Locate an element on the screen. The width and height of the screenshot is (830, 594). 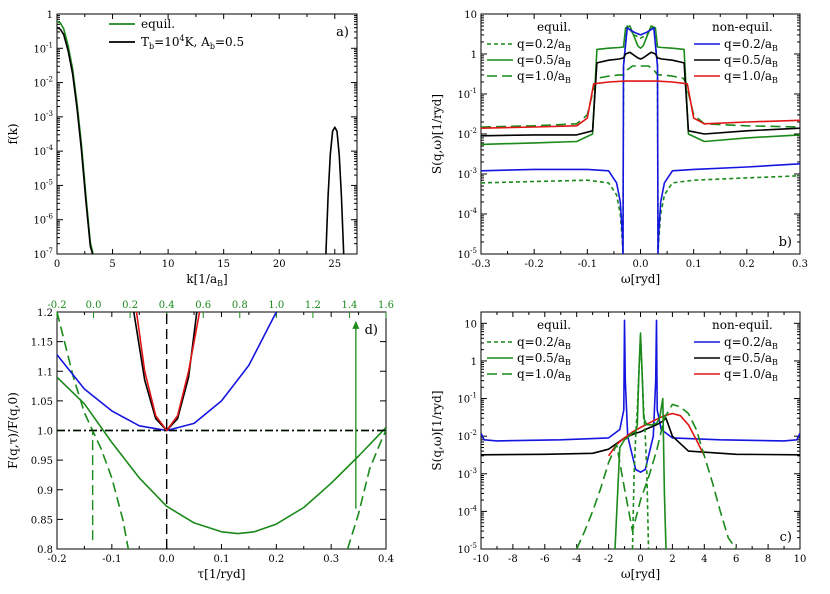
y-tick-label: 0.9 is located at coordinates (45, 491).